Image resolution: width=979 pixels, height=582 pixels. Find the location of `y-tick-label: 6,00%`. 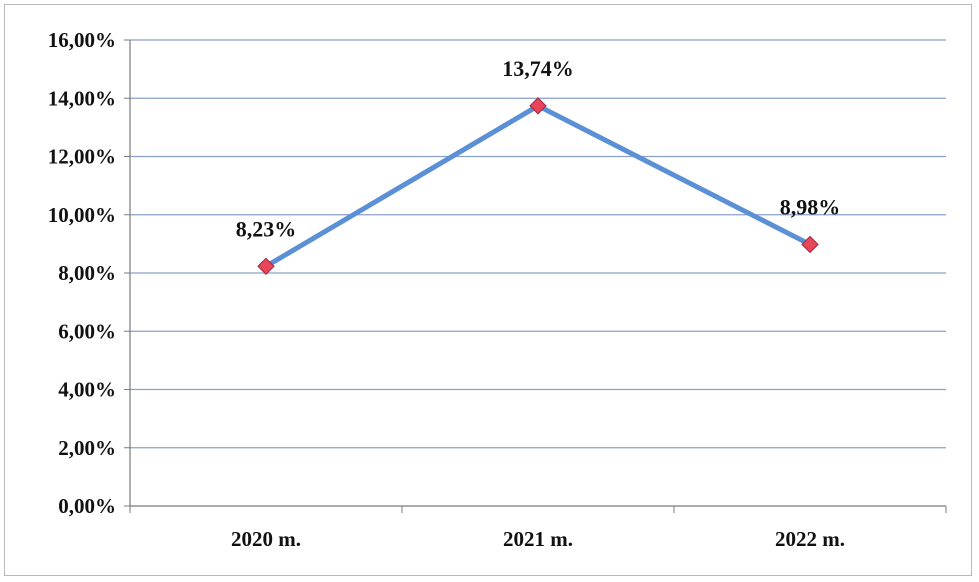

y-tick-label: 6,00% is located at coordinates (87, 331).